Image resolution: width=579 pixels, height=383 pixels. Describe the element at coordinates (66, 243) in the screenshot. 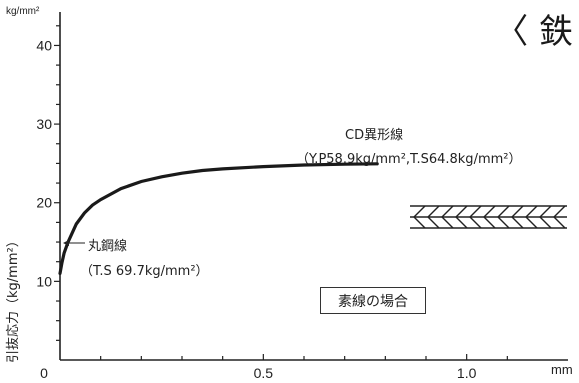

I see `round-wire-arrowhead` at that location.